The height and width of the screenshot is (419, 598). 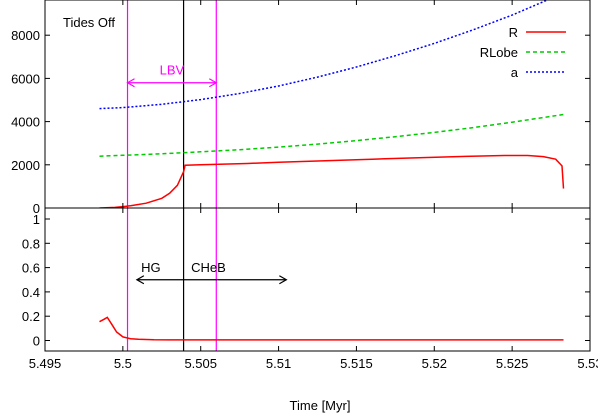 I want to click on bottom-y-tick-label: 1, so click(x=36, y=219).